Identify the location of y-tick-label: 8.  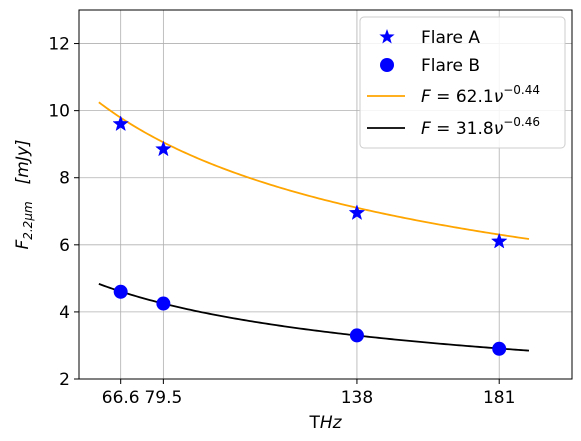
(64, 179).